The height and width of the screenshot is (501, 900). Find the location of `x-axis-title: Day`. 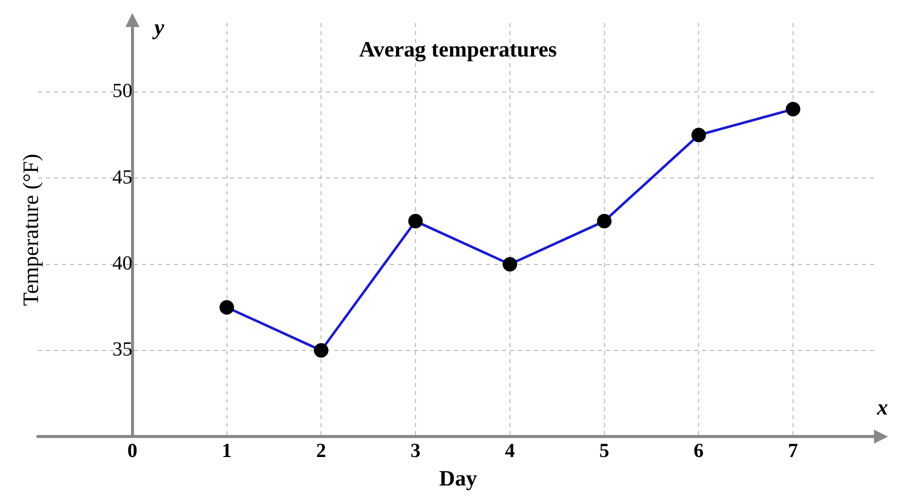

x-axis-title: Day is located at coordinates (458, 477).